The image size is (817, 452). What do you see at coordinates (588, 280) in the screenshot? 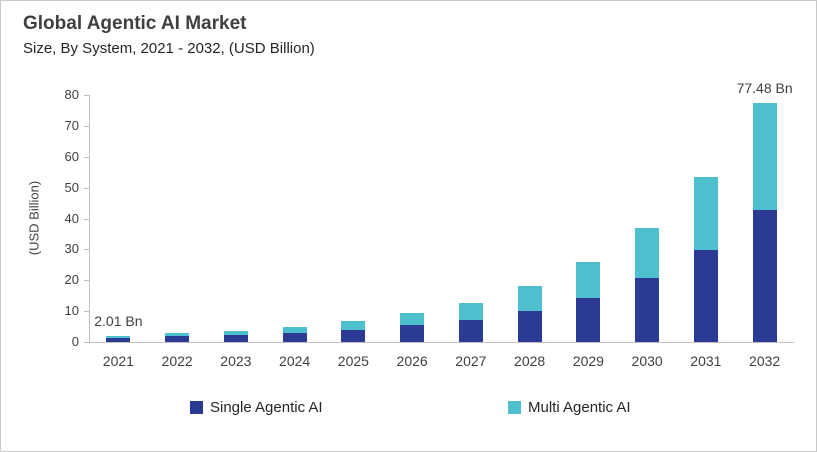
I see `bar-segment-multi-agentic-ai-2029` at bounding box center [588, 280].